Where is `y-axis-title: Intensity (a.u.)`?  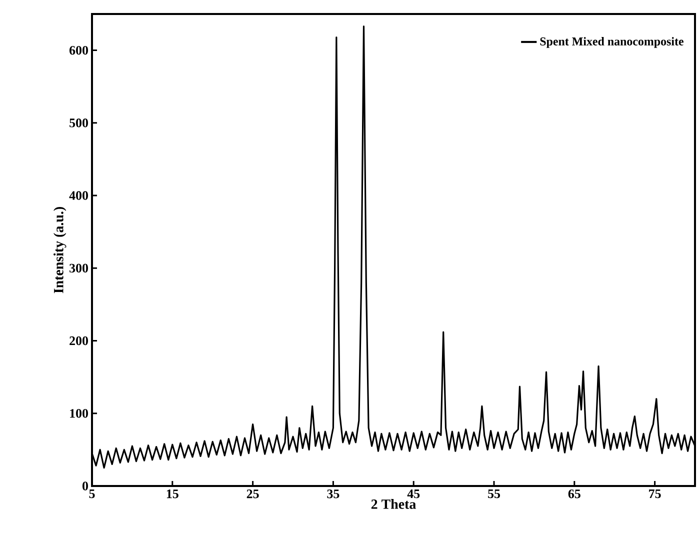
y-axis-title: Intensity (a.u.) is located at coordinates (60, 250).